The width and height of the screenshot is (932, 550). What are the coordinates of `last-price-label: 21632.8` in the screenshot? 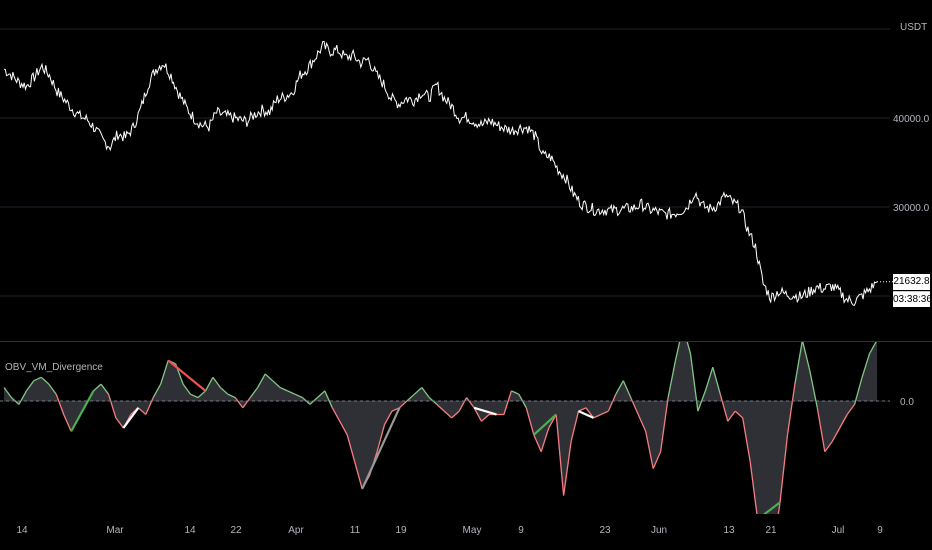 It's located at (911, 282).